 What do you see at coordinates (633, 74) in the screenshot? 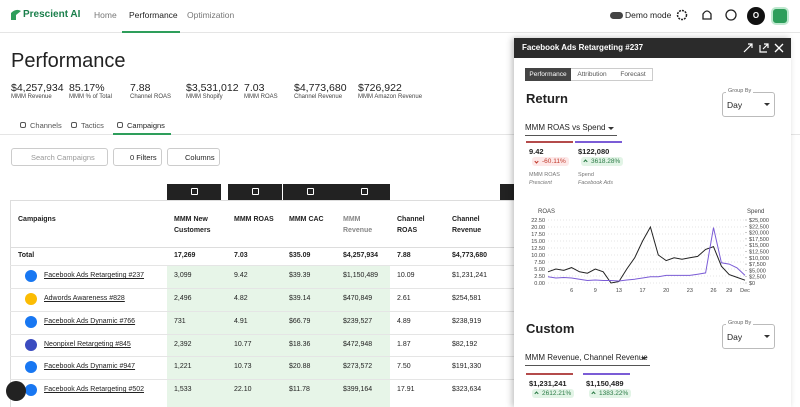
I see `panel-tab: Forecast` at bounding box center [633, 74].